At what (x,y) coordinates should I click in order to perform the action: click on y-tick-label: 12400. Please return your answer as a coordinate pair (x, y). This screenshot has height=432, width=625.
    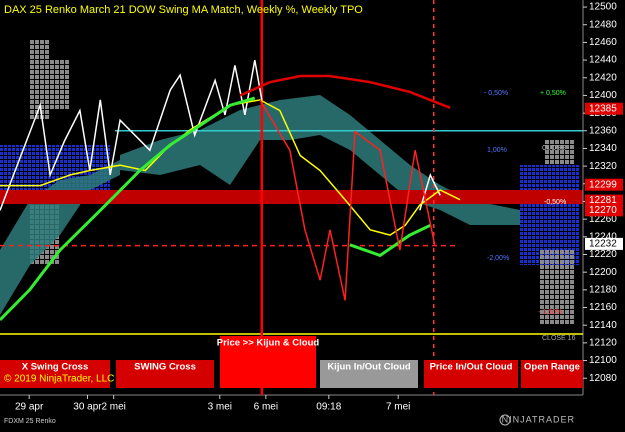
    Looking at the image, I should click on (603, 95).